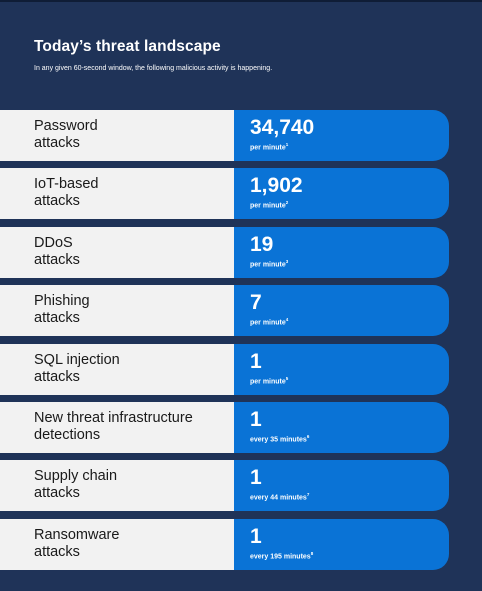 This screenshot has height=591, width=482. Describe the element at coordinates (308, 495) in the screenshot. I see `footnote-marker: 7` at that location.